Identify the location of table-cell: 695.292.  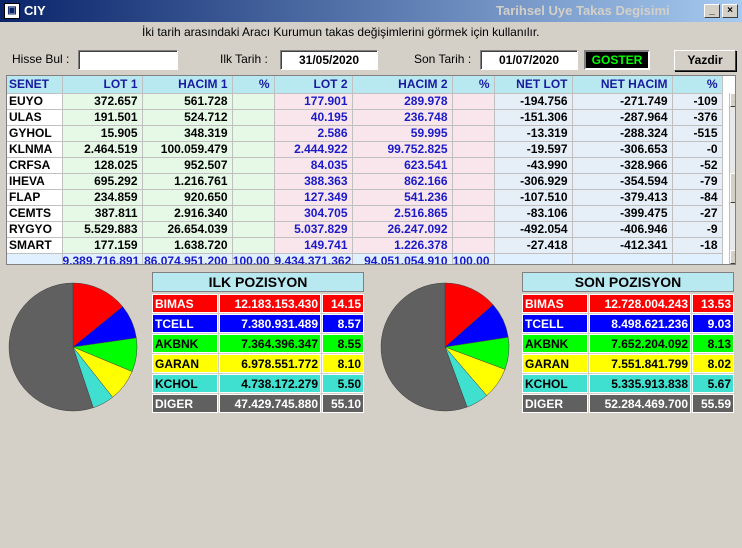
(102, 181).